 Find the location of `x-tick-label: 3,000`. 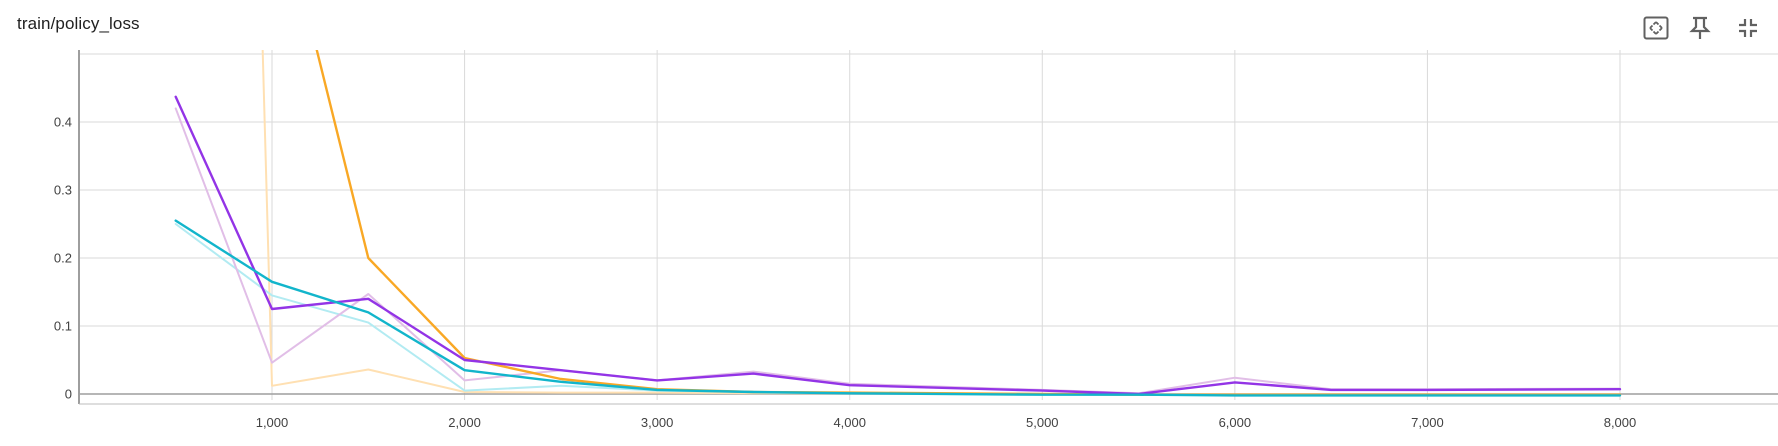

x-tick-label: 3,000 is located at coordinates (657, 422).